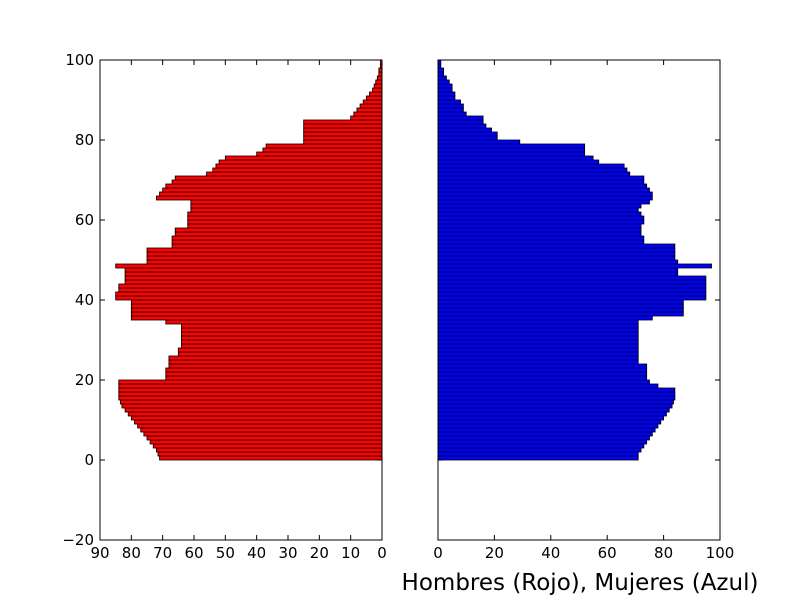 This screenshot has width=800, height=600. What do you see at coordinates (256, 553) in the screenshot?
I see `men-x-tick-label: 40` at bounding box center [256, 553].